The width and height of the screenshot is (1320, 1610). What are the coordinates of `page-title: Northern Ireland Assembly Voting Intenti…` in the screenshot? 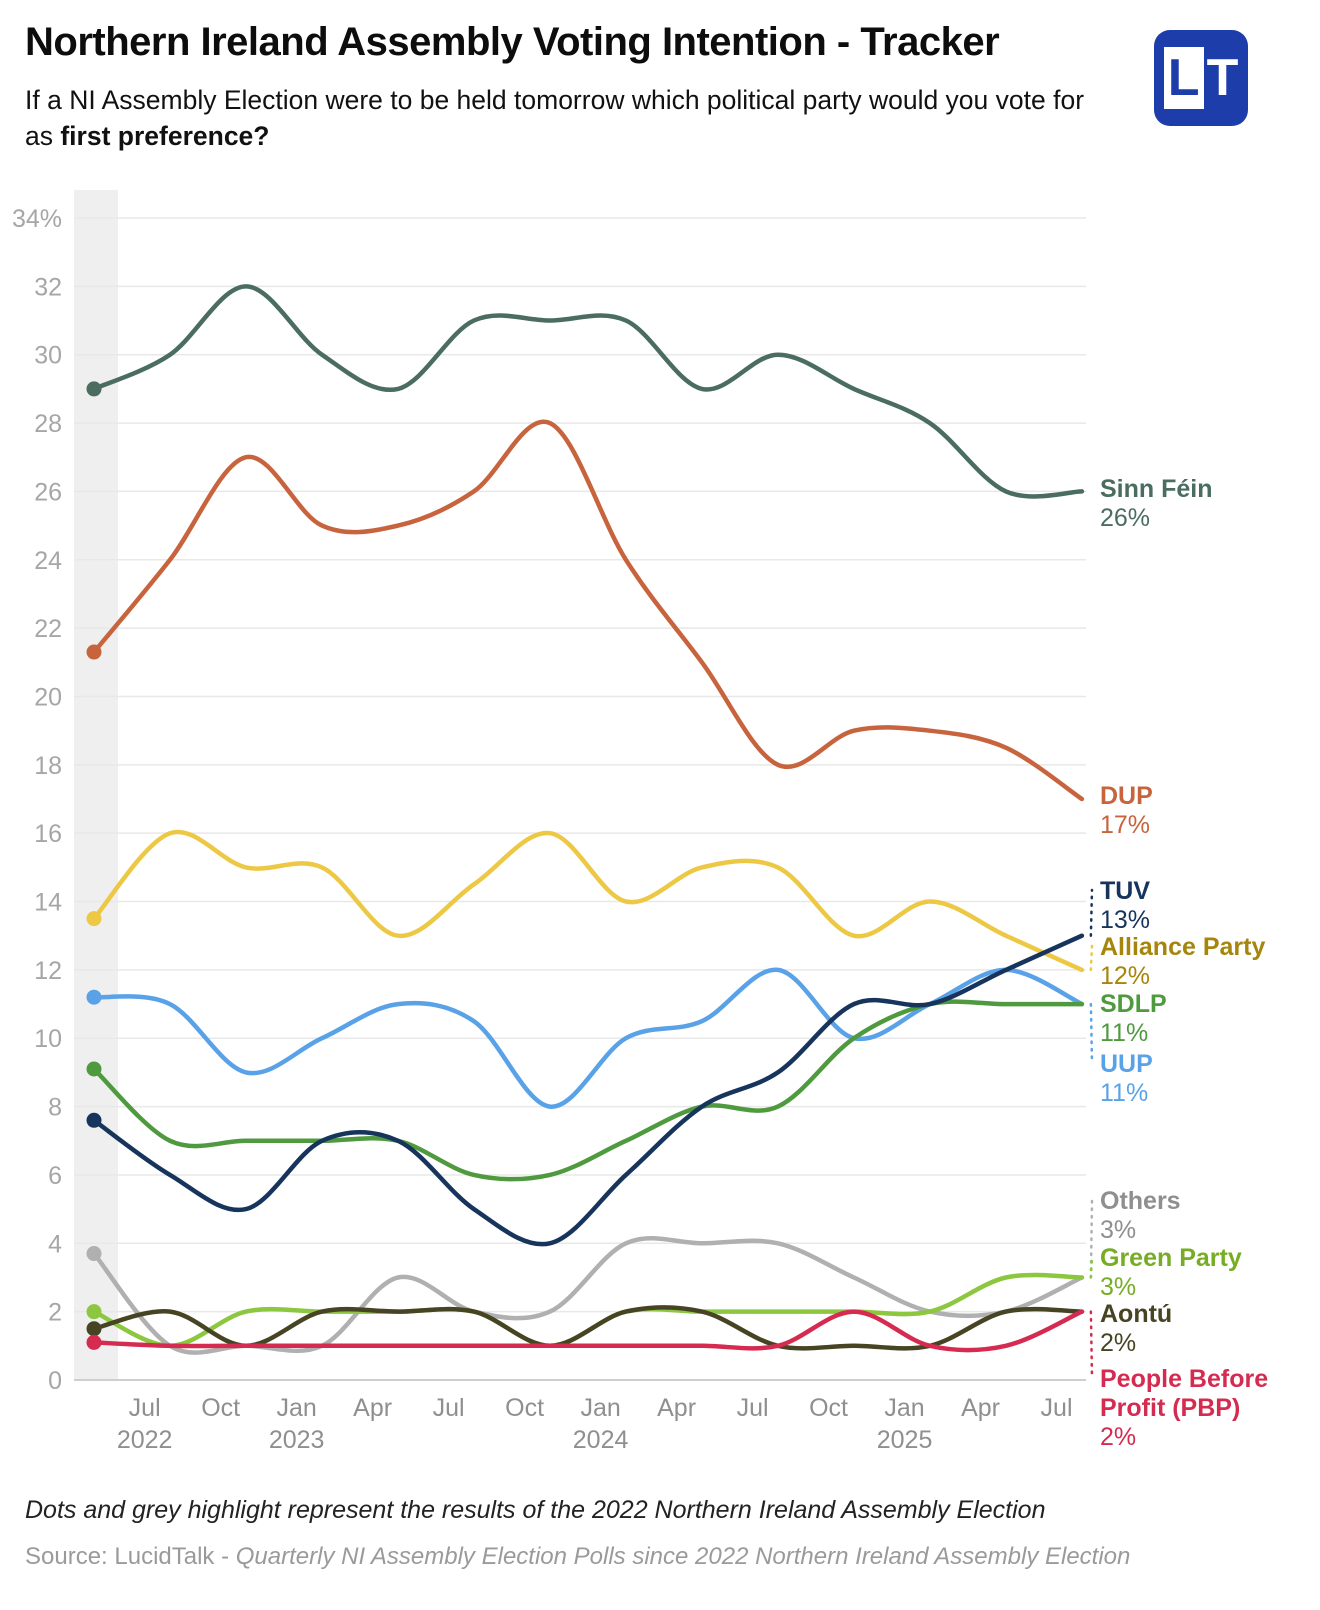 It's located at (512, 42).